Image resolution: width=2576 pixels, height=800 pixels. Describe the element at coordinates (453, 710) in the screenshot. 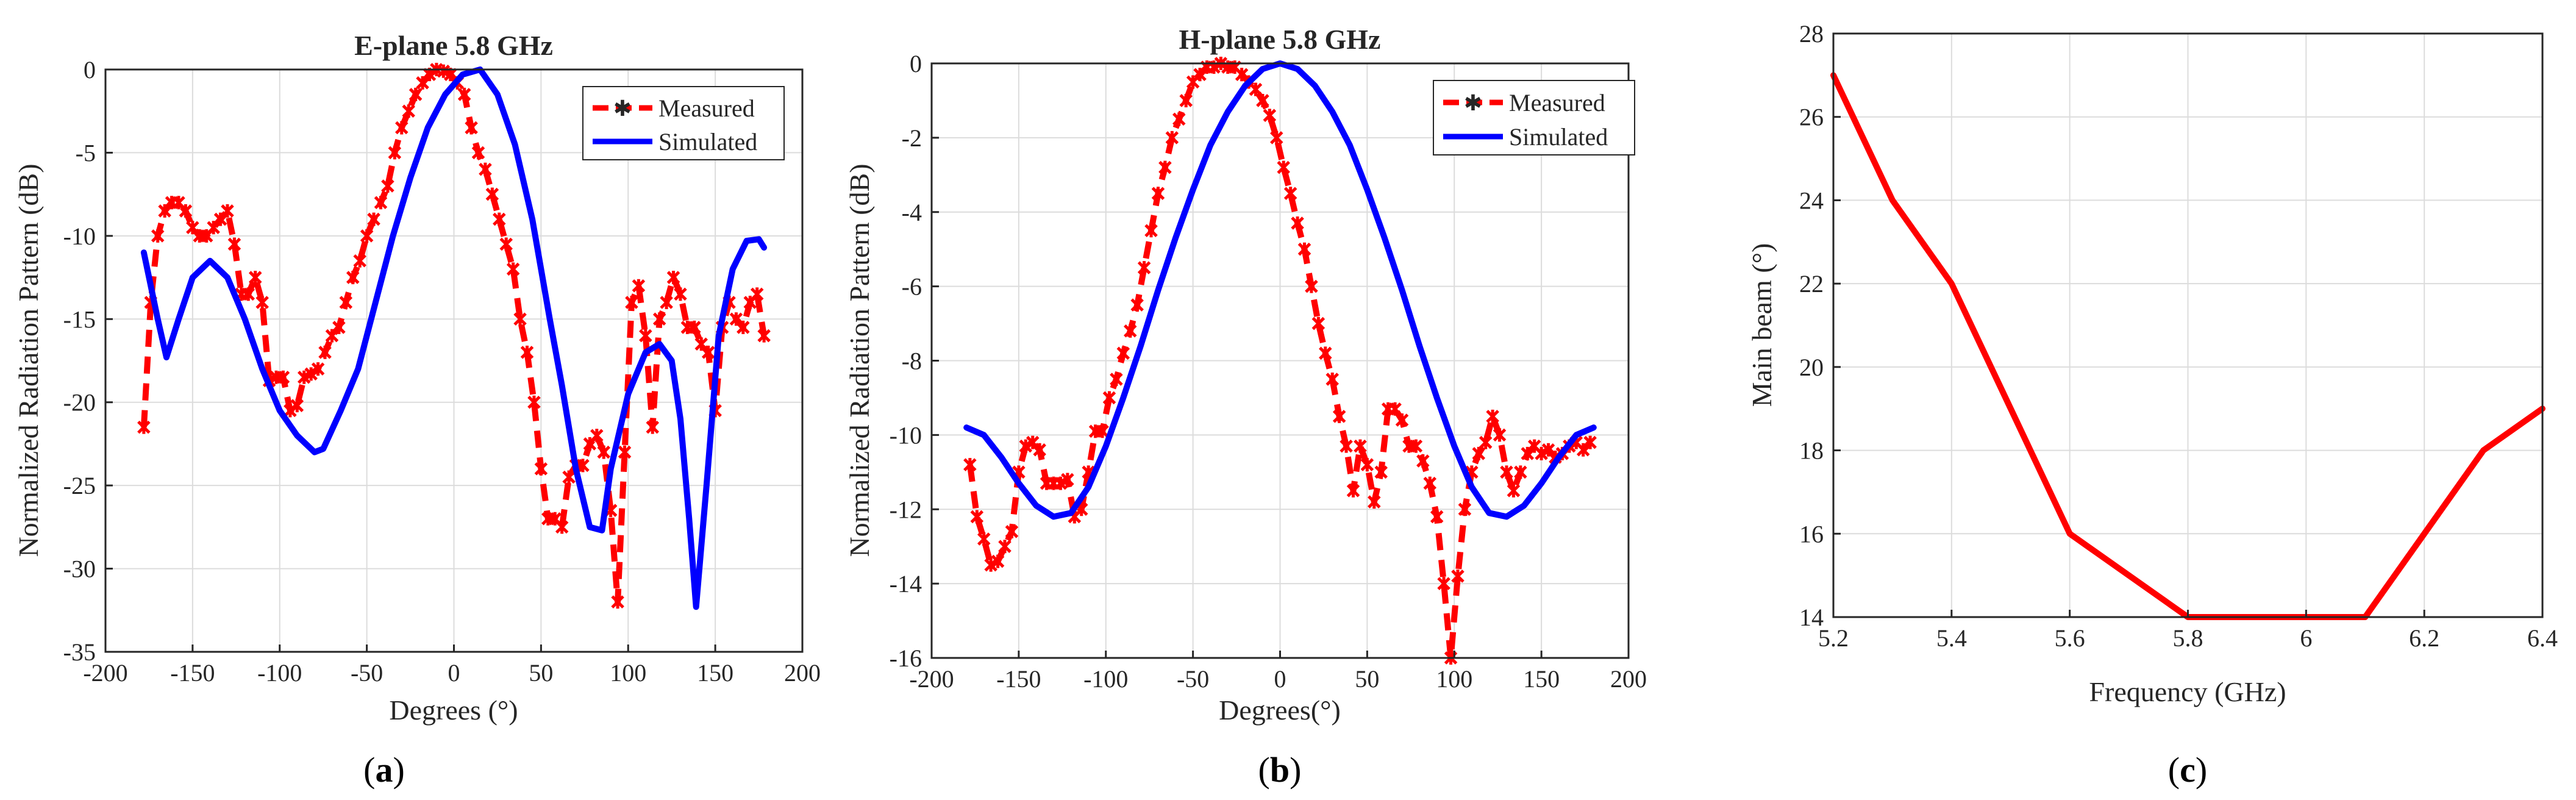

I see `x-axis-title: Degrees (°)` at that location.